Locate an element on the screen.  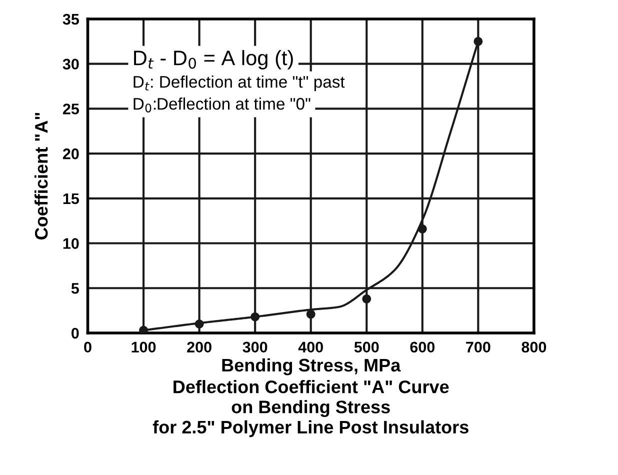
y-tick-label: 5 is located at coordinates (75, 288).